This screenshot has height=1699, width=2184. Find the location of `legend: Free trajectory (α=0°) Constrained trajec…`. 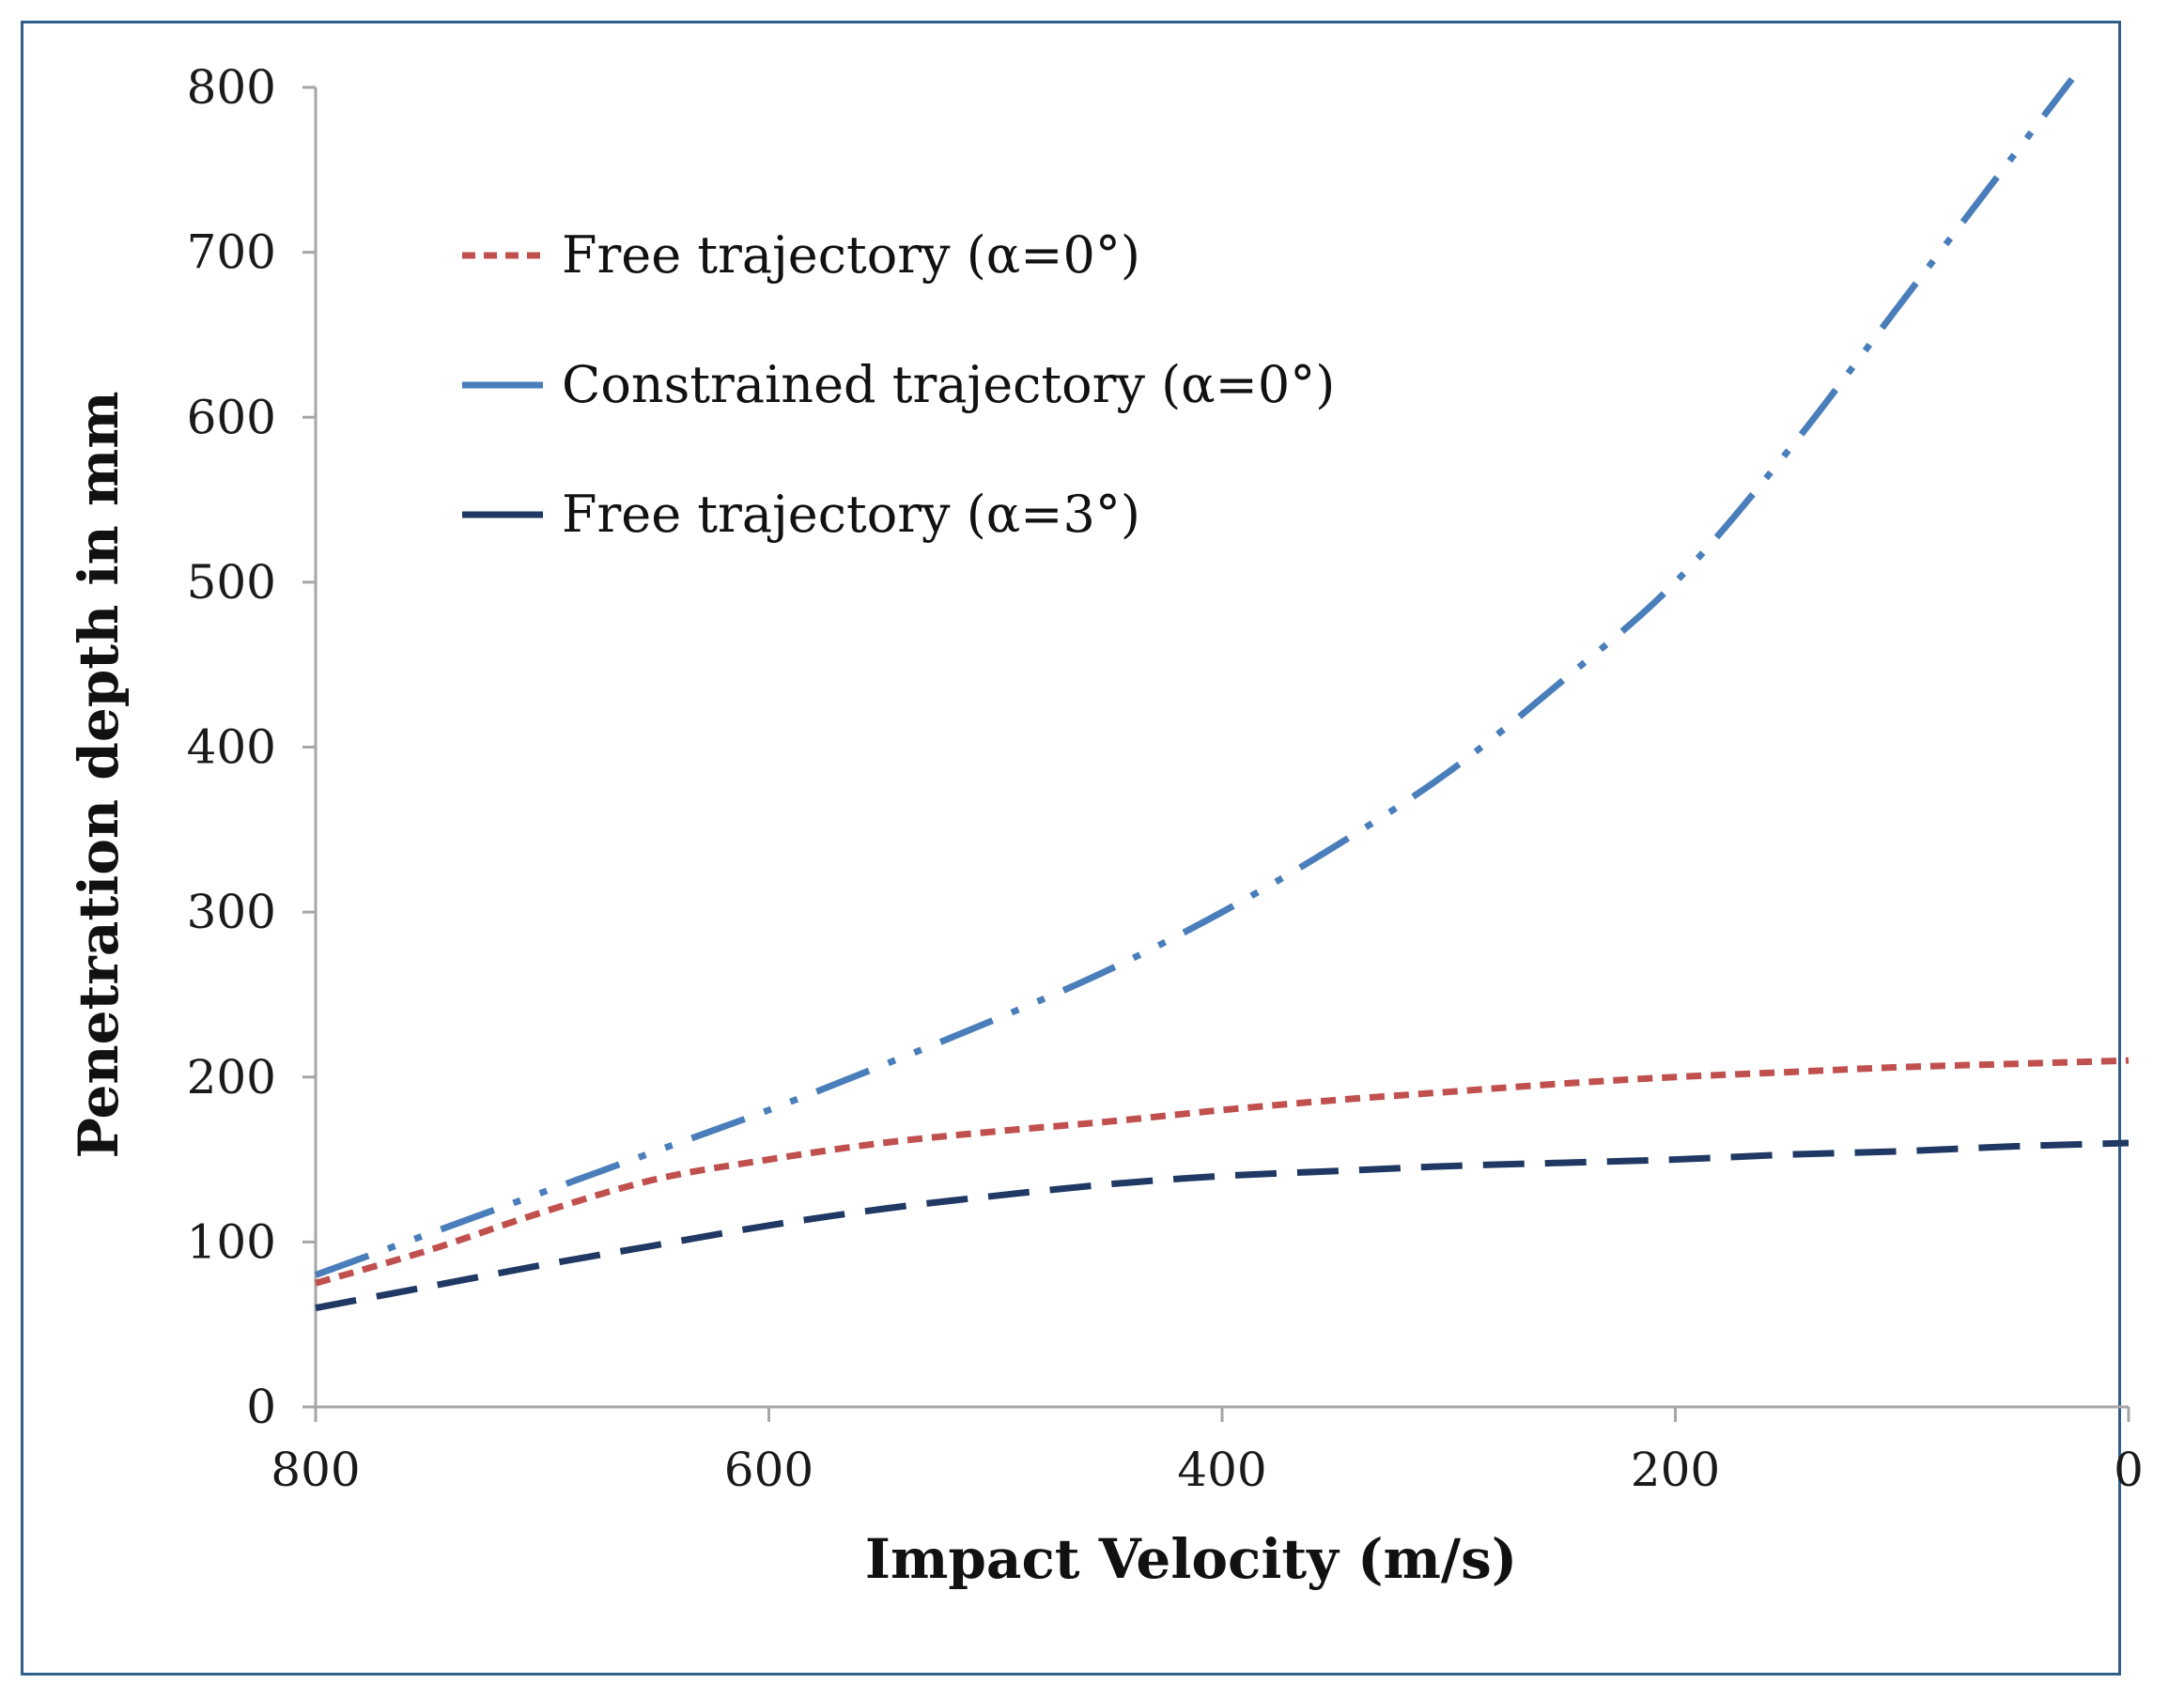

legend: Free trajectory (α=0°) Constrained trajec… is located at coordinates (898, 384).